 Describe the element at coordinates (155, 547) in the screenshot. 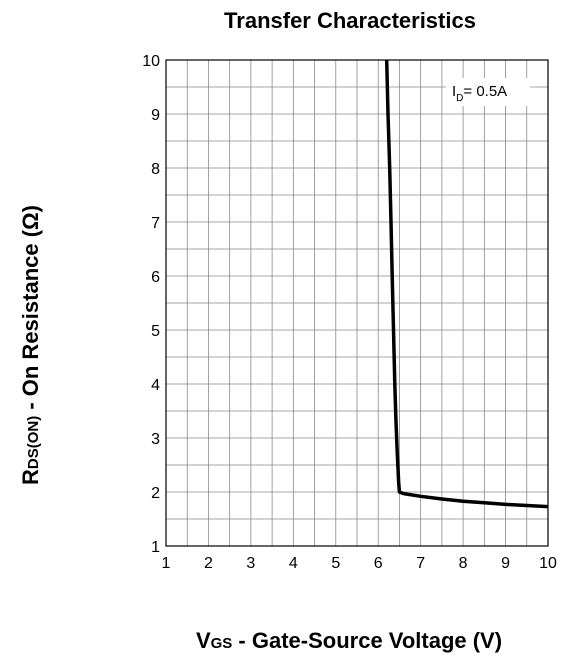

I see `y-tick-label: 1` at that location.